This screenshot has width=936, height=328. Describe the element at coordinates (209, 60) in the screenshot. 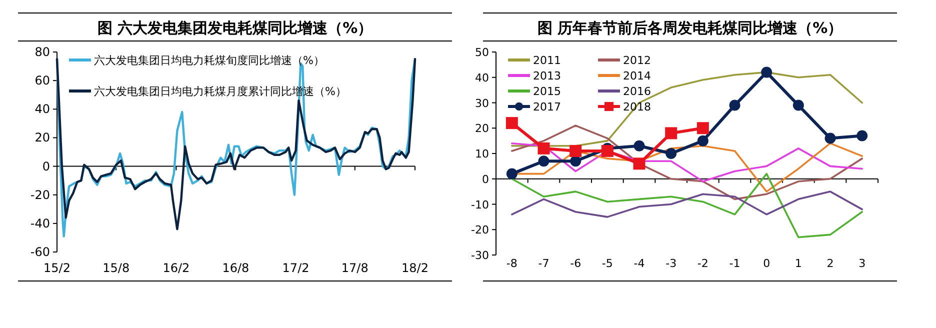

I see `legend-label: 六大发电集团日均电力耗煤旬度同比增速（%）` at that location.